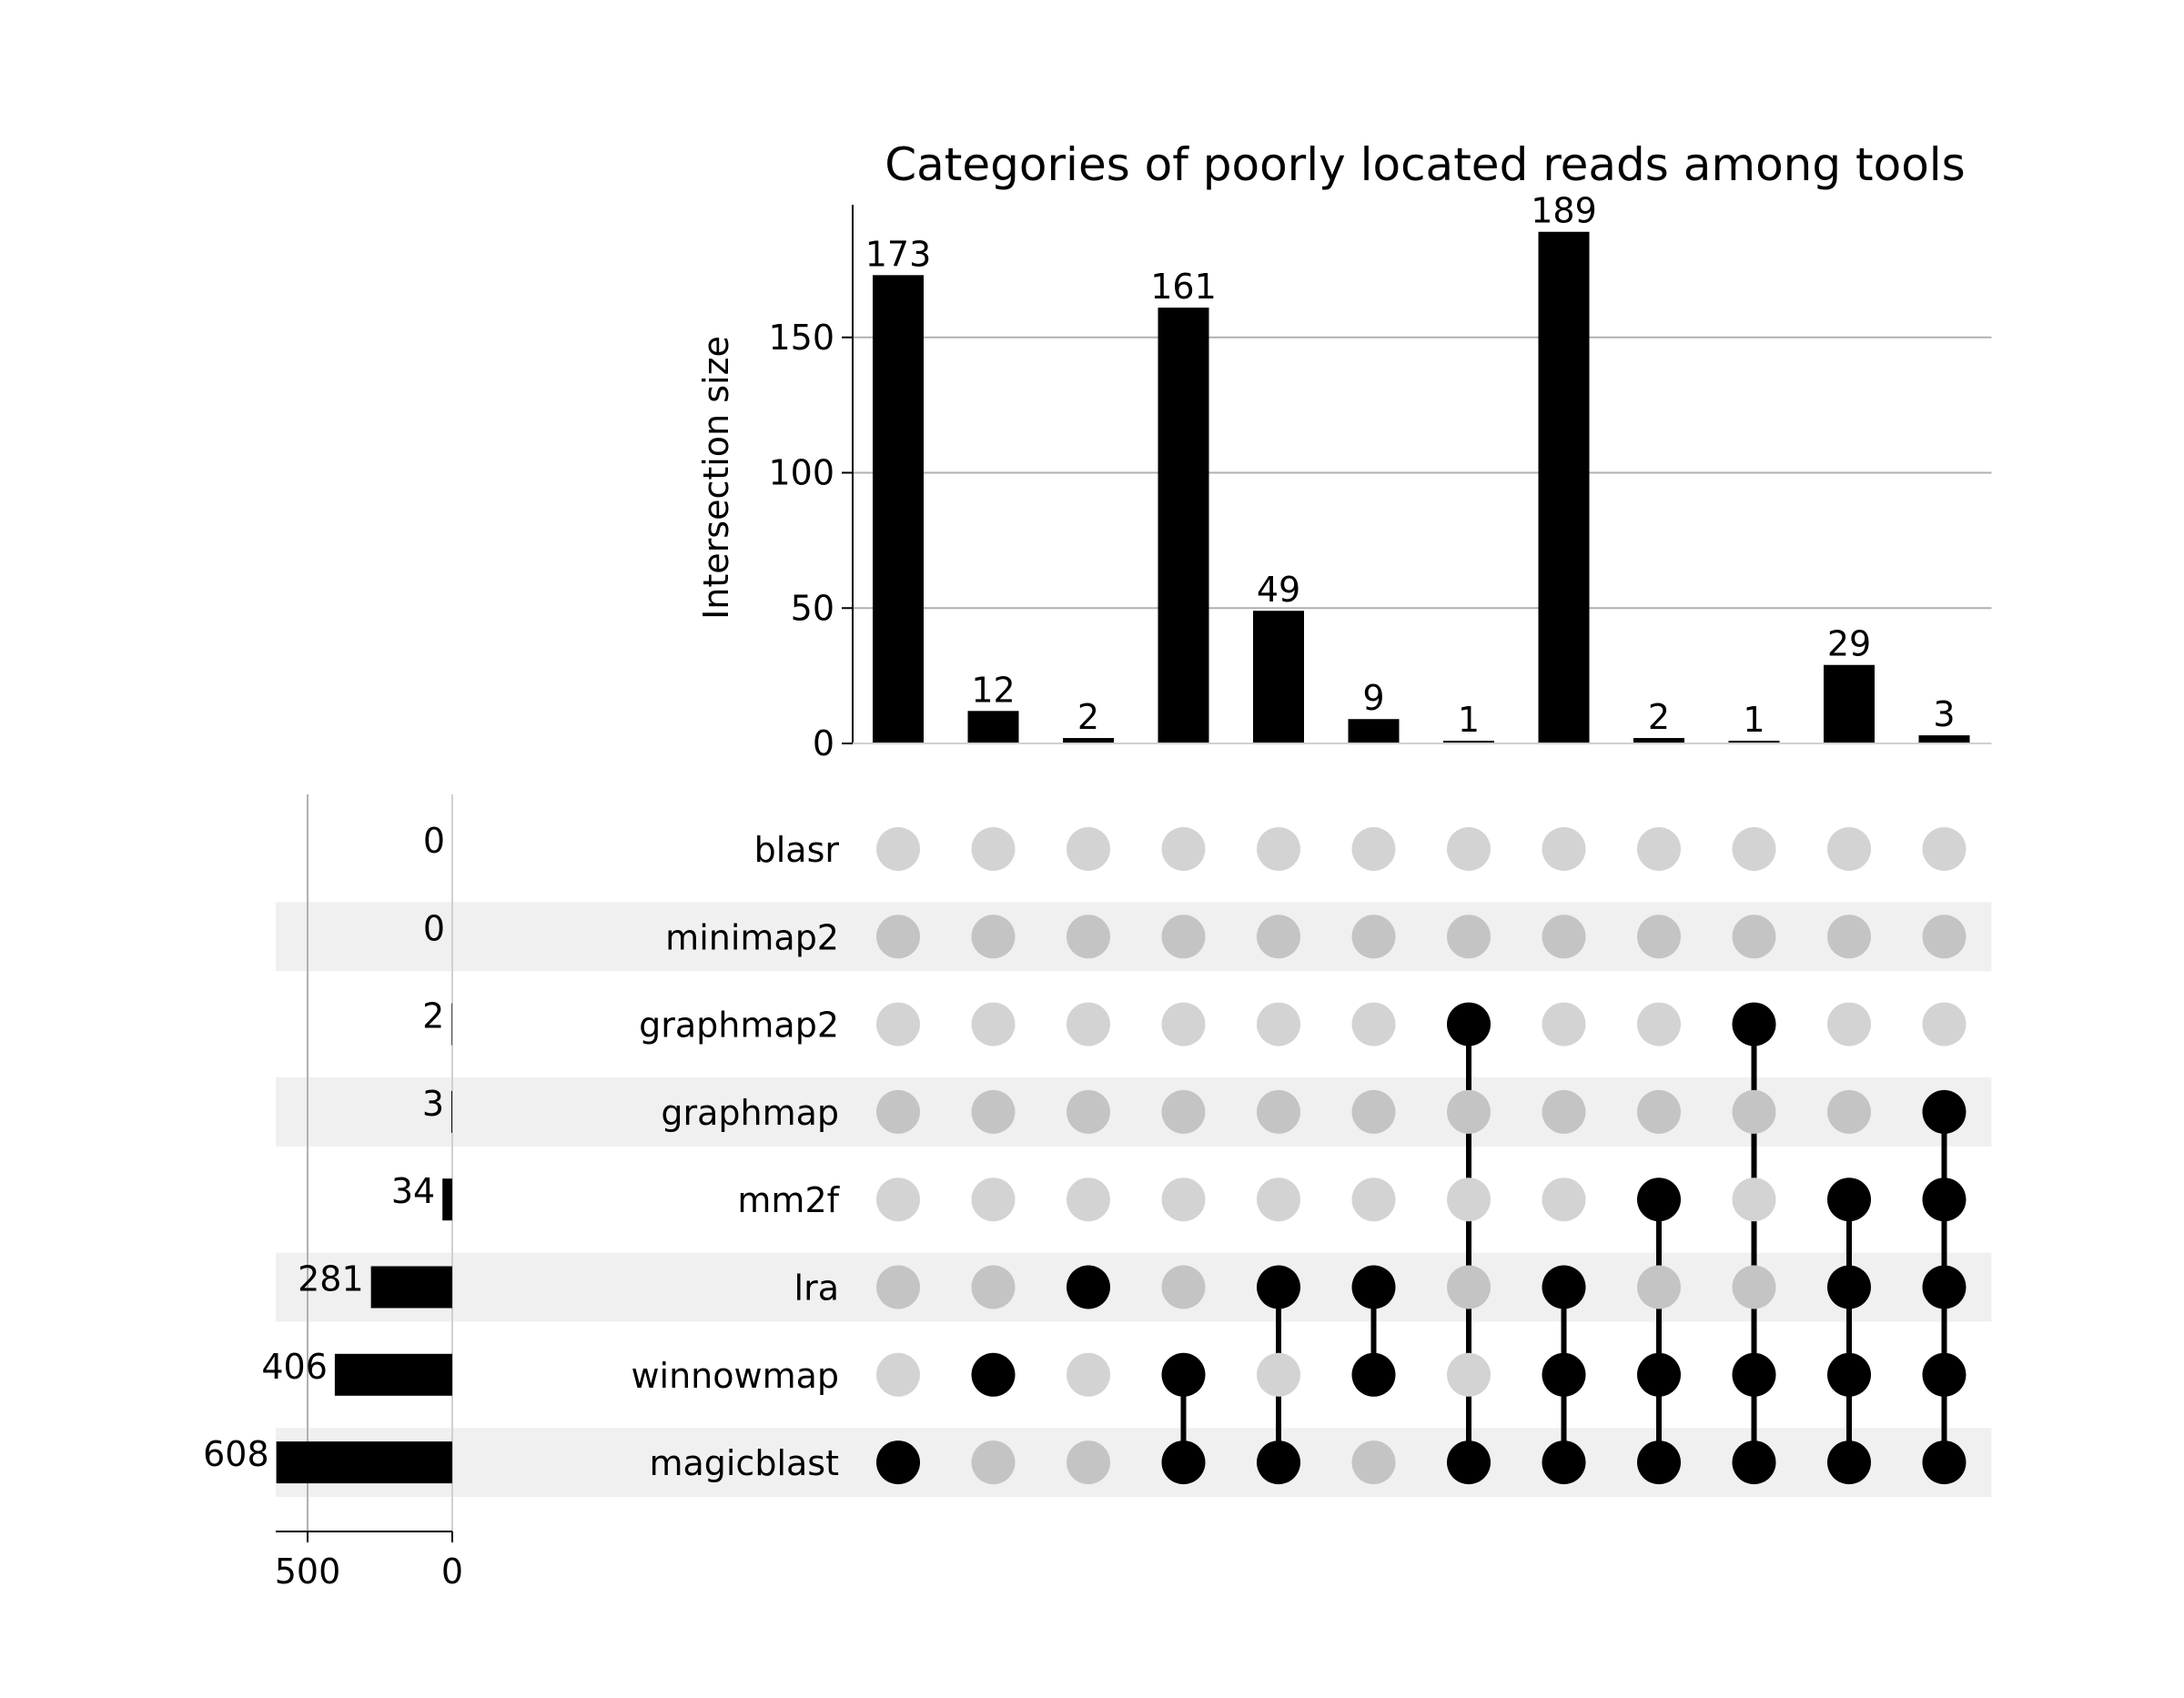  What do you see at coordinates (308, 1572) in the screenshot?
I see `set-size-tick-label: 500` at bounding box center [308, 1572].